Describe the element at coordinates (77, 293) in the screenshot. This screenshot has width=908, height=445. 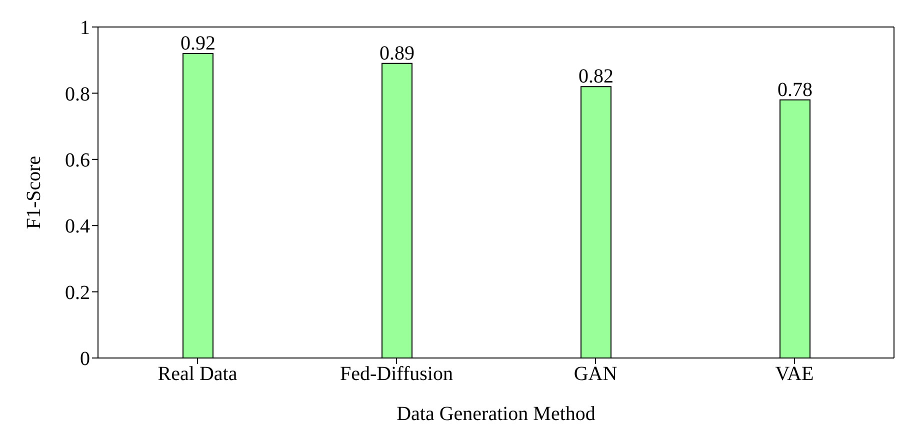
I see `y-tick-label: 0.2` at that location.